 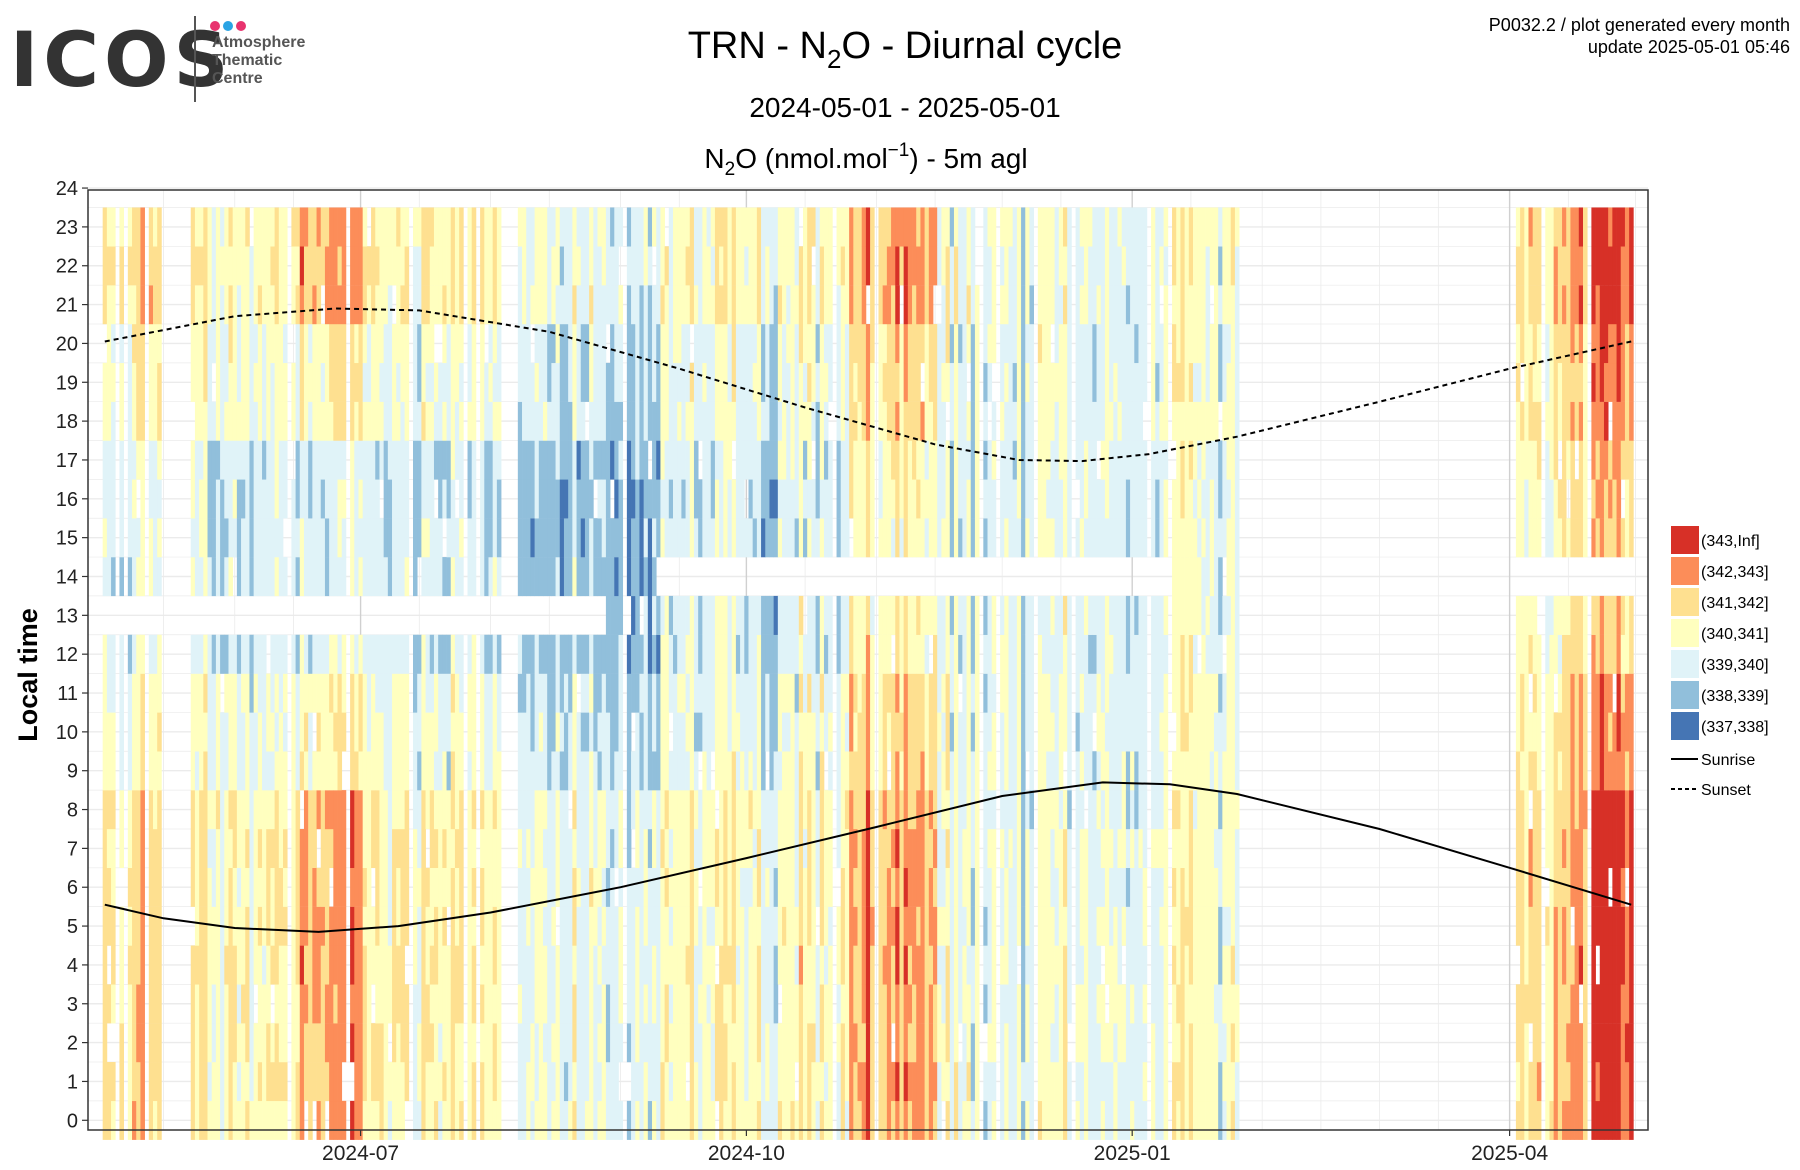 What do you see at coordinates (904, 107) in the screenshot?
I see `chart-subtitle: 2024-05-01 - 2025-05-01` at bounding box center [904, 107].